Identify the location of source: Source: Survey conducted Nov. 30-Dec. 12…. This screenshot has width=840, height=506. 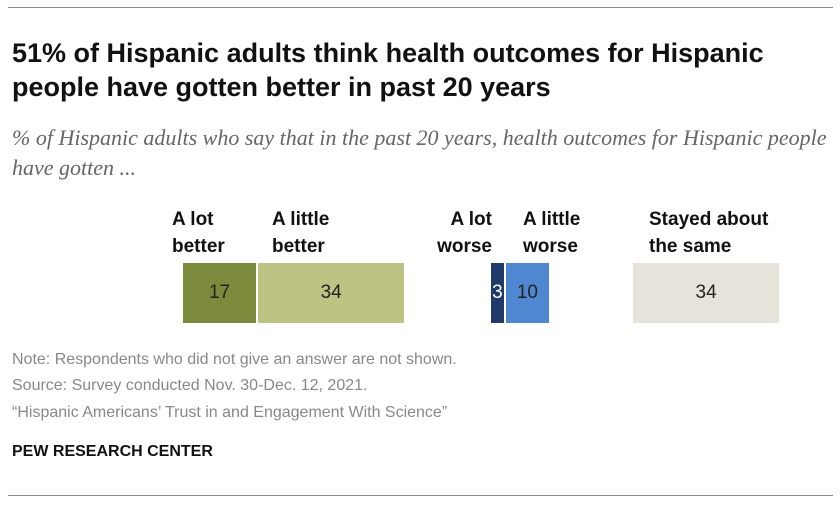
(190, 385).